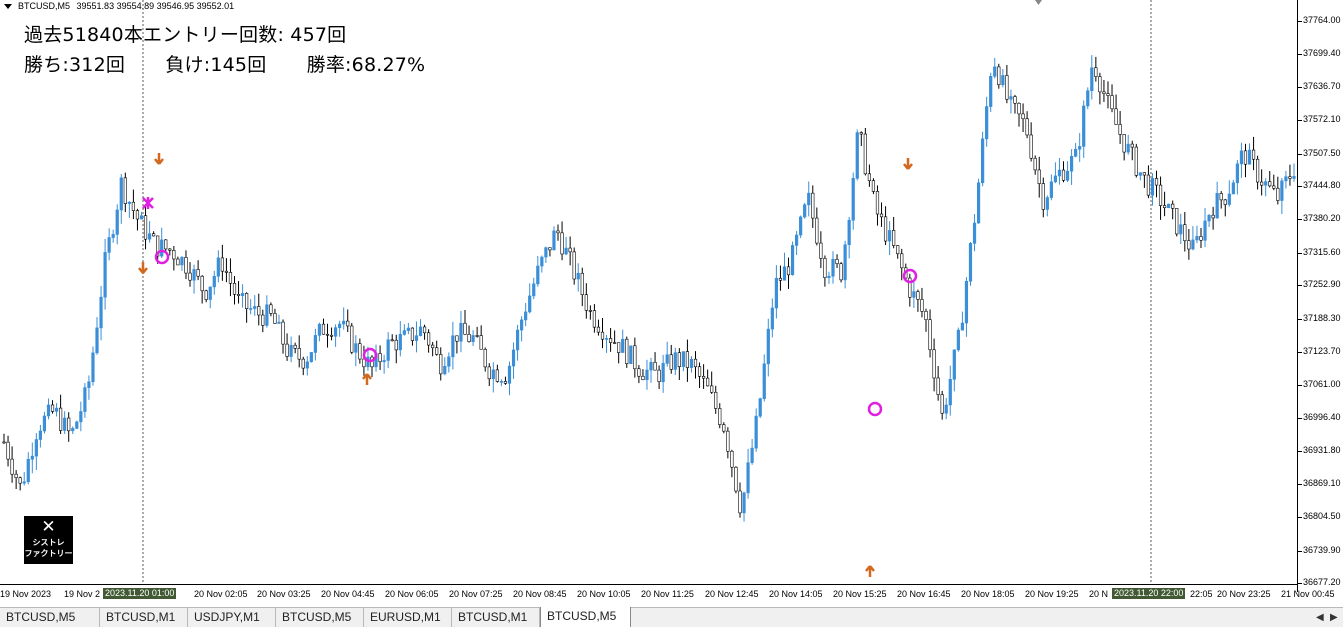 The image size is (1343, 627). Describe the element at coordinates (1244, 594) in the screenshot. I see `x-axis-label: 20 Nov 23:25` at that location.